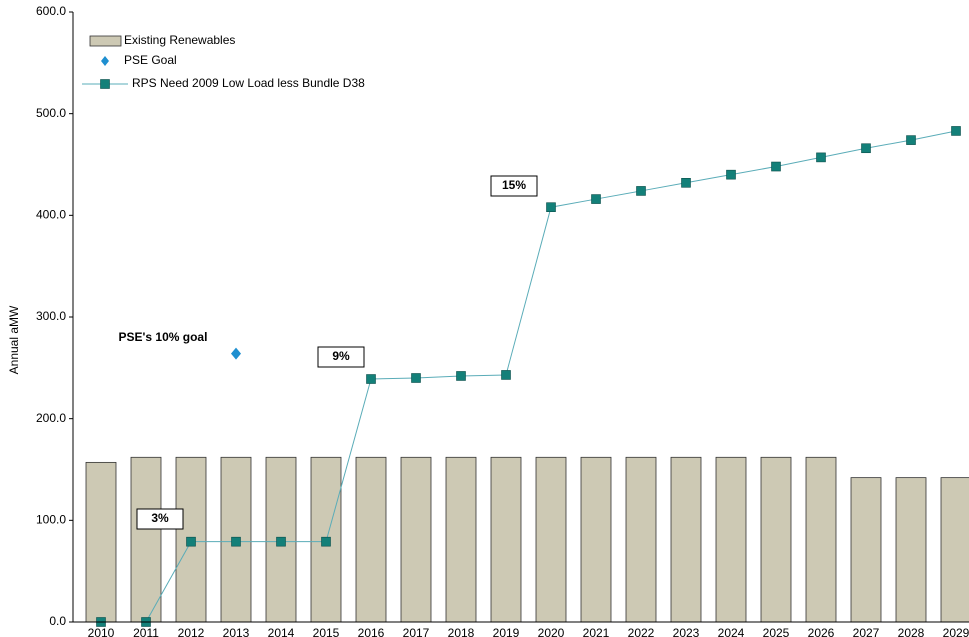 The image size is (969, 637). I want to click on y-tick-label: 400.0, so click(51, 215).